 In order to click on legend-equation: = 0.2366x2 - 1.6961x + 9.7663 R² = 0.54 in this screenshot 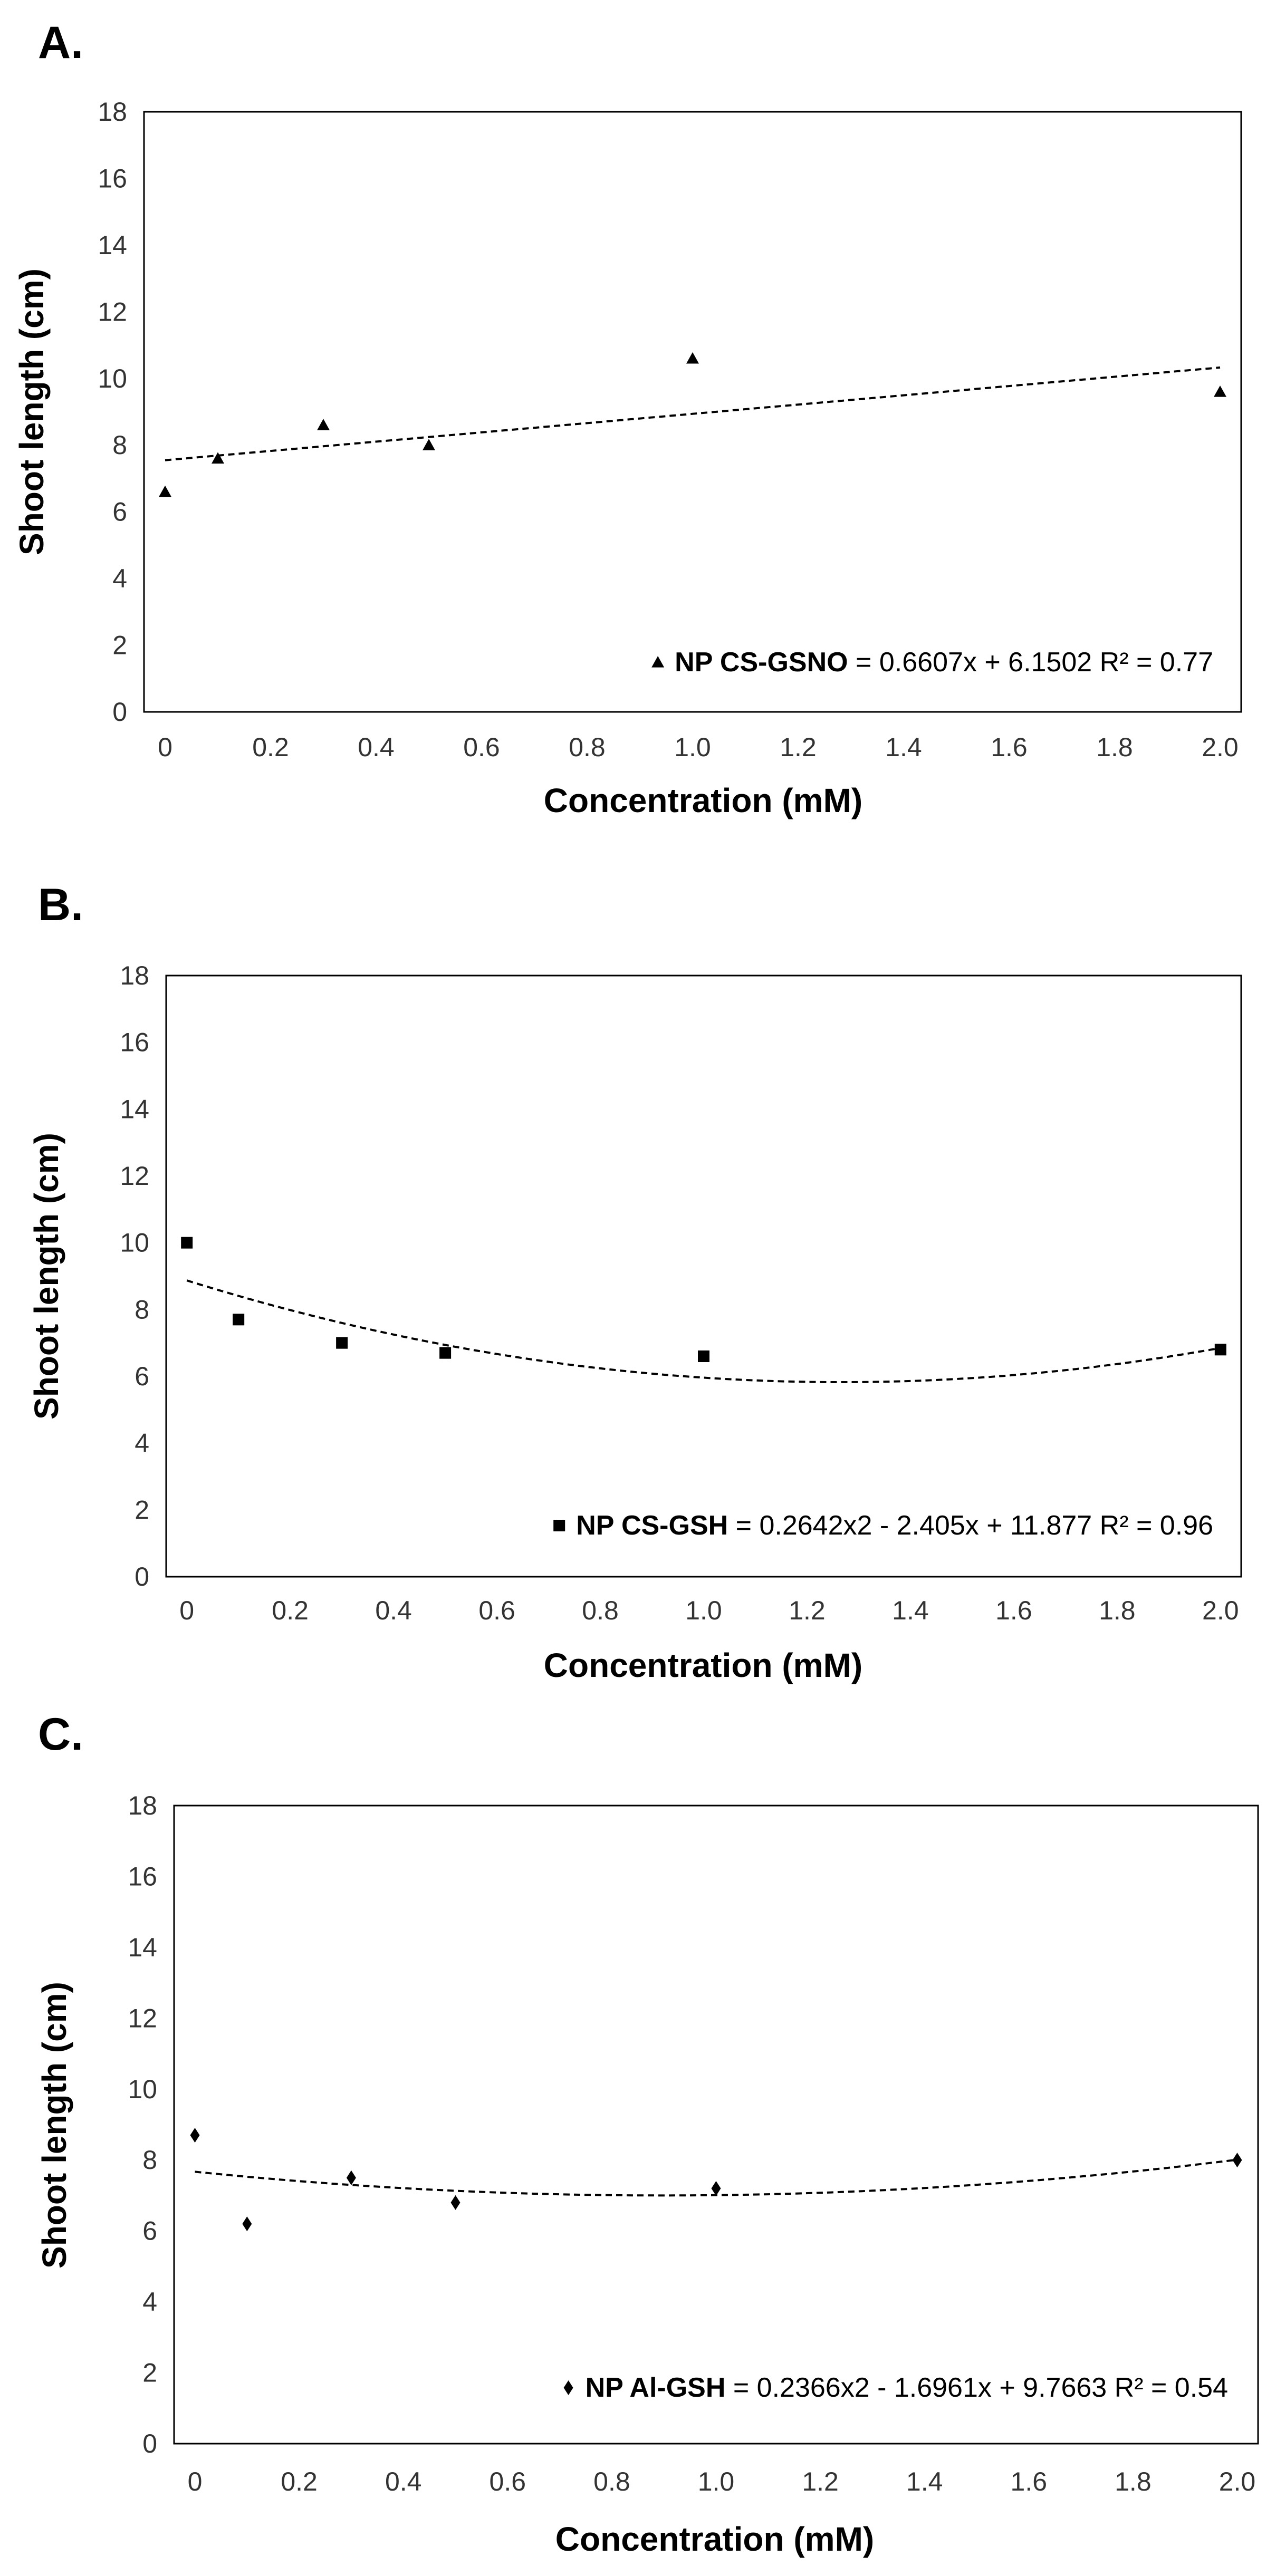, I will do `click(976, 2387)`.